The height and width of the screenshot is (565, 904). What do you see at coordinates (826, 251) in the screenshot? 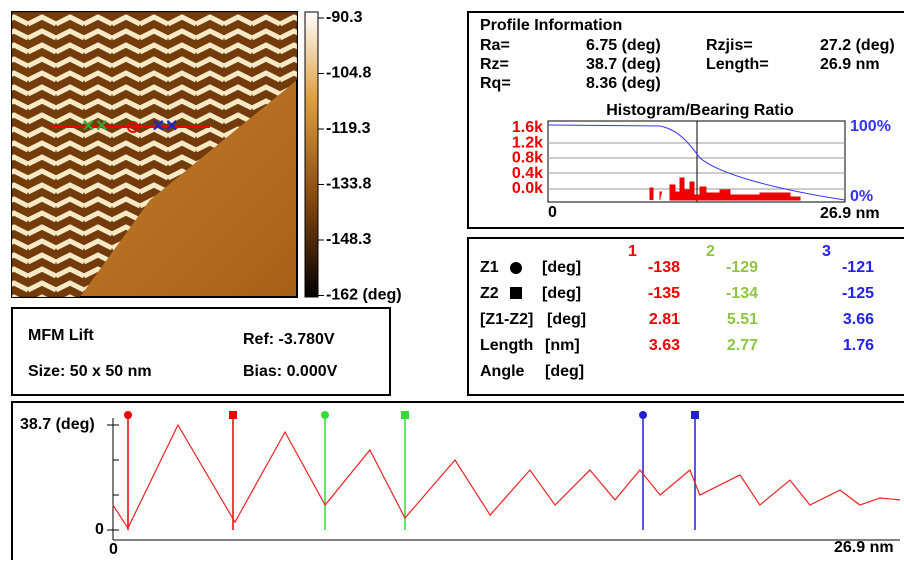
I see `column-header: 3` at bounding box center [826, 251].